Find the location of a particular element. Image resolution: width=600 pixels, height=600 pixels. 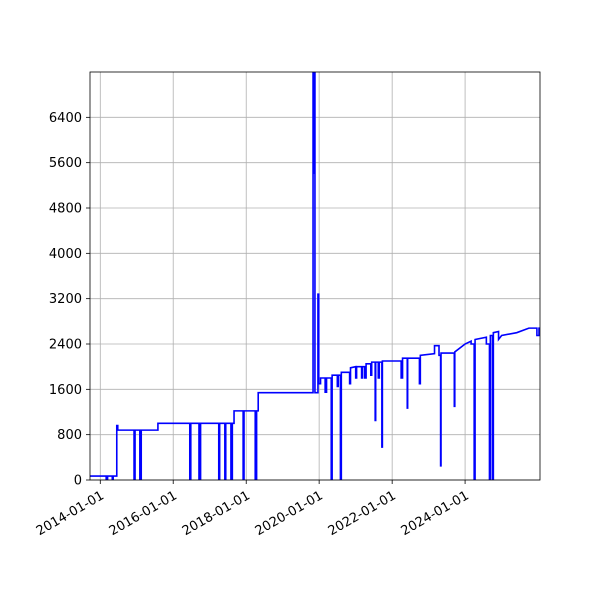

y-tick-label: 3200 is located at coordinates (65, 299).